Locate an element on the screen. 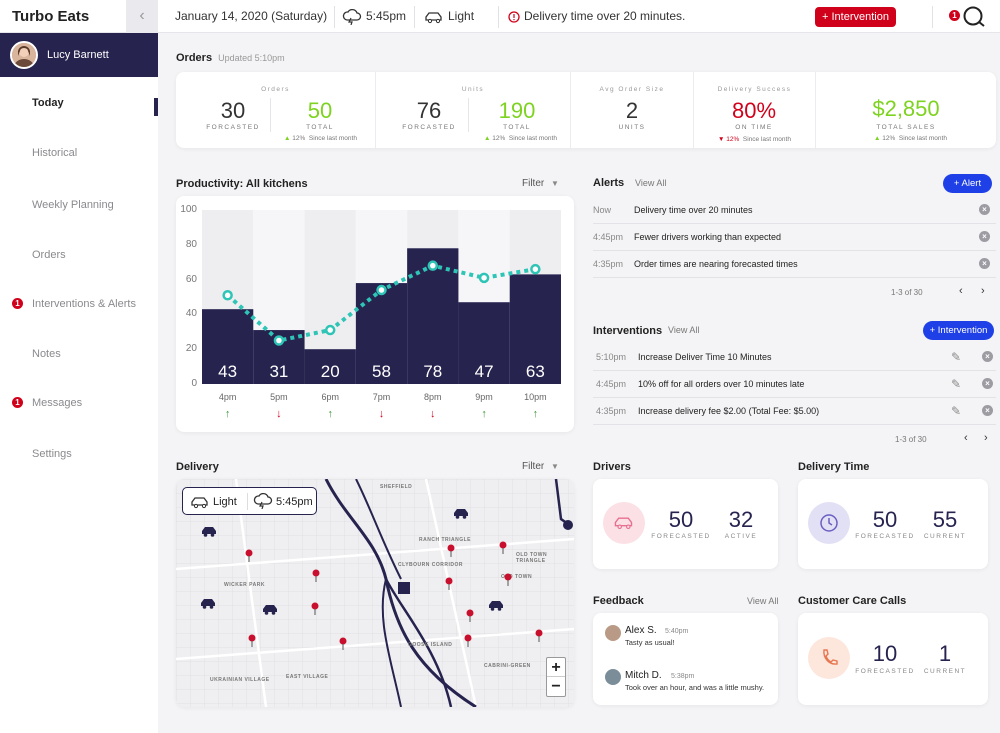 This screenshot has width=1000, height=733. care-calls-forecasted: 10 is located at coordinates (885, 653).